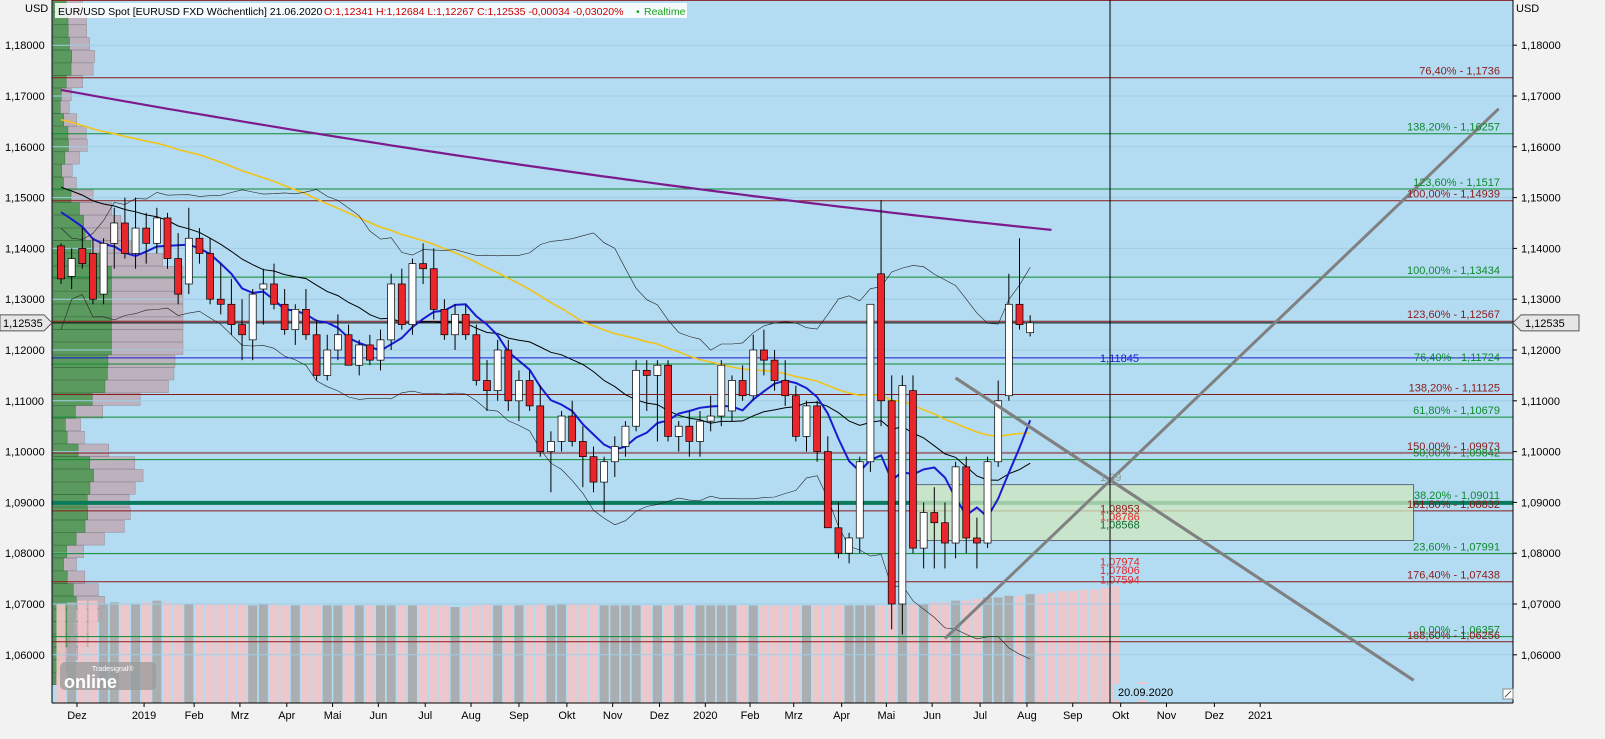 The image size is (1605, 739). Describe the element at coordinates (1167, 716) in the screenshot. I see `x-tick-label: Nov` at that location.